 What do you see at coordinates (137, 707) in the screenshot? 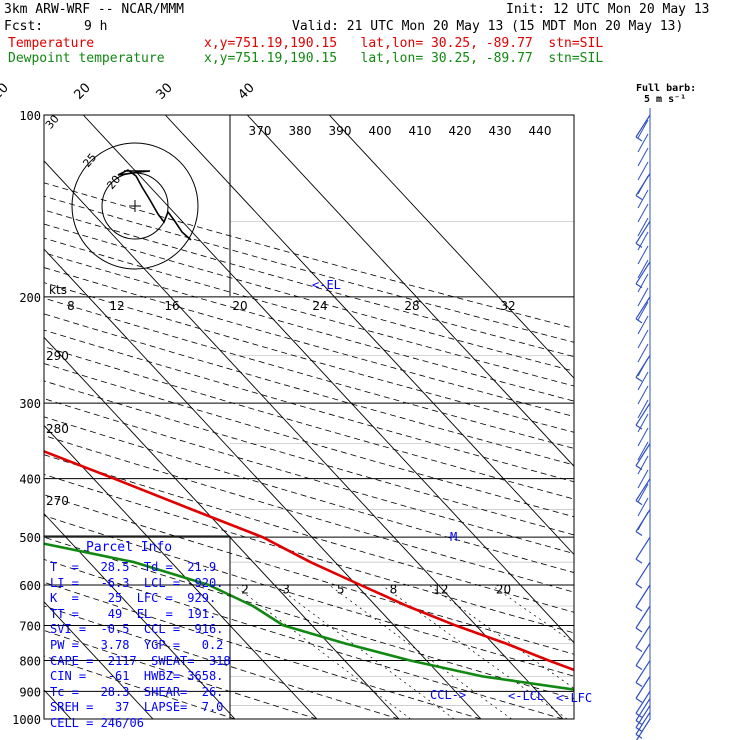
I see `parcel-info-row: SREH = 37 LAPSE= 7.0` at bounding box center [137, 707].